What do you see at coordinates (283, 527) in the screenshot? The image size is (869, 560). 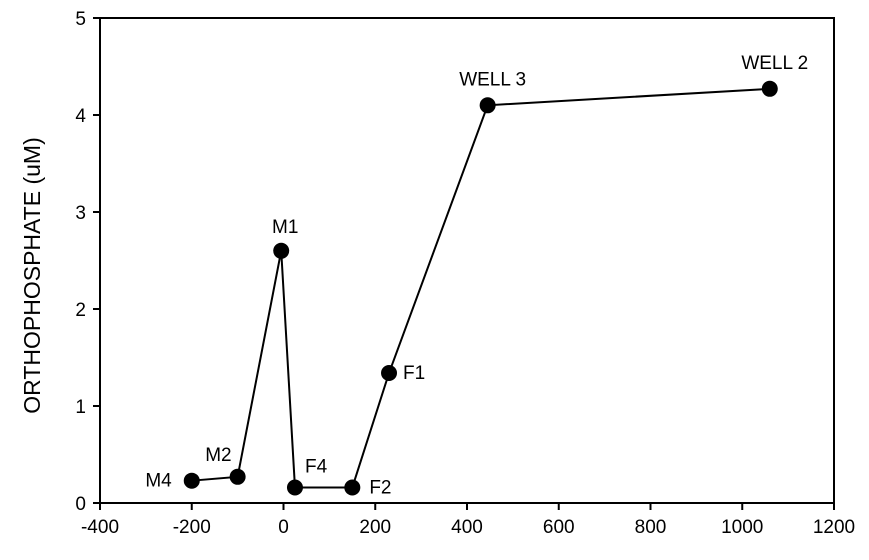 I see `x-tick-label: 0` at bounding box center [283, 527].